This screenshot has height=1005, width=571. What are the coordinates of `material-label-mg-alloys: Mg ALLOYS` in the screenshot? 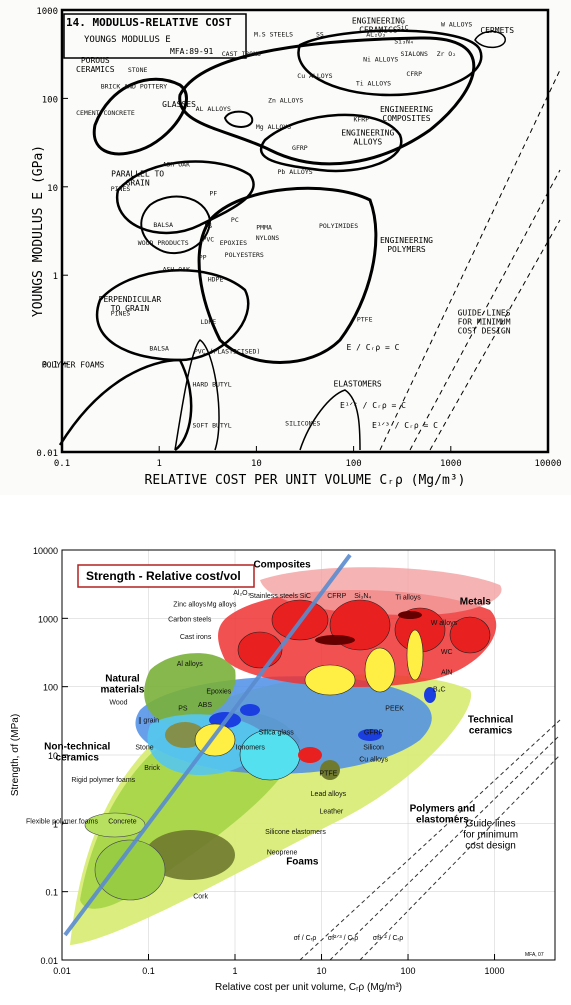 It's located at (273, 127).